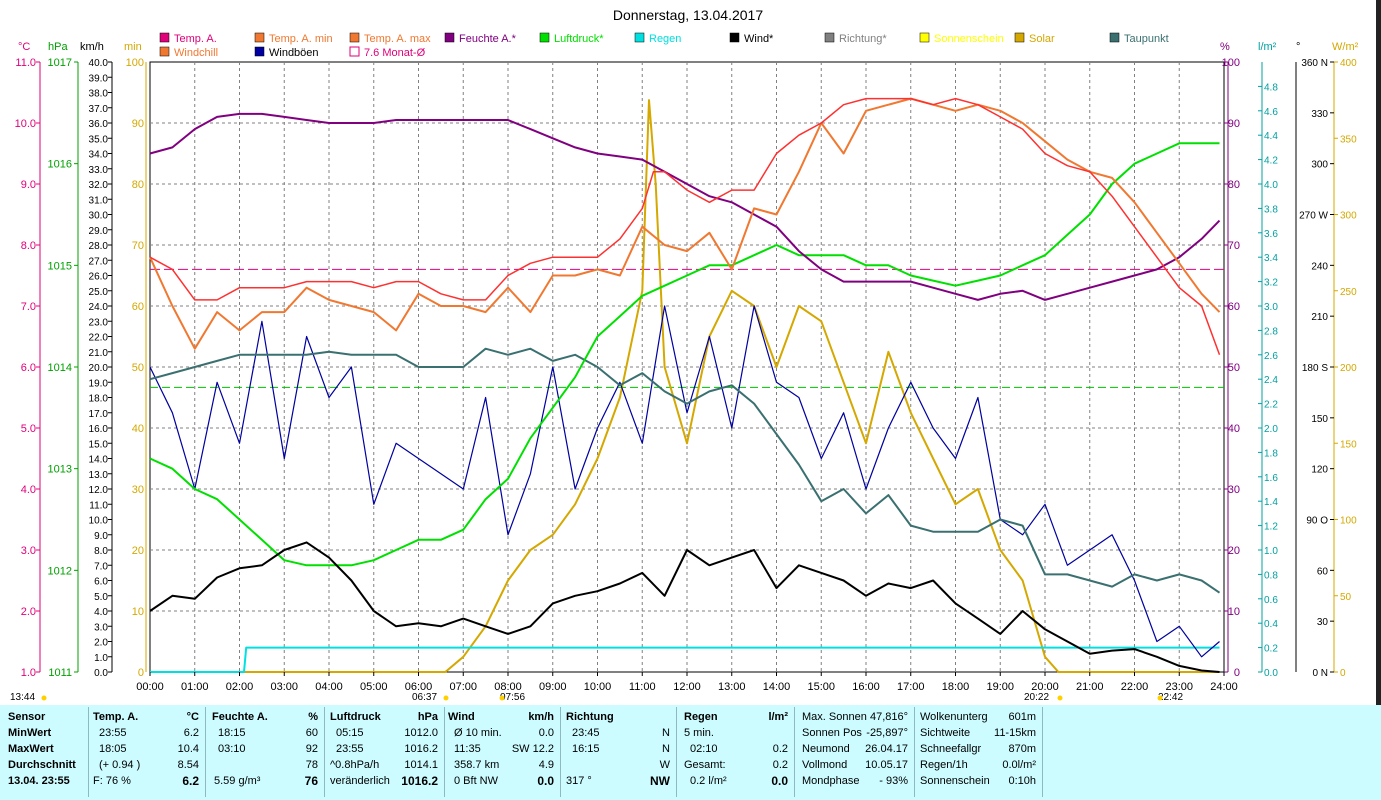 The height and width of the screenshot is (800, 1381). What do you see at coordinates (1348, 521) in the screenshot?
I see `wm2-tick-label: 100` at bounding box center [1348, 521].